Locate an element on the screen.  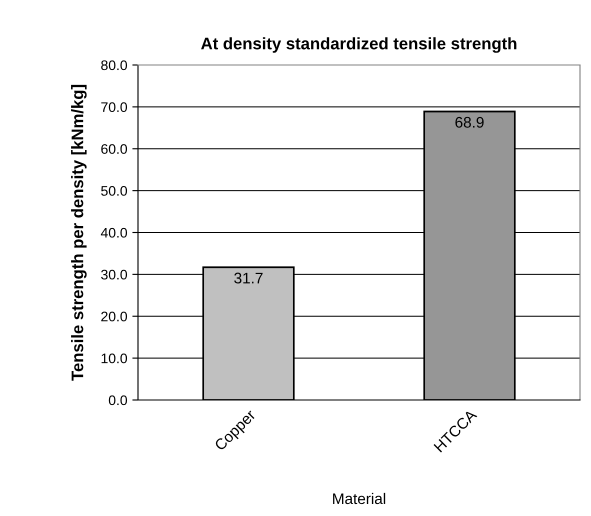
y-tick-label: 0.0 is located at coordinates (118, 400).